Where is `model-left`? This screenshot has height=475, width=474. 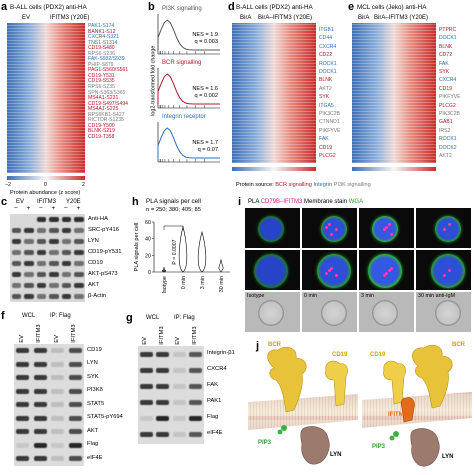 model-left is located at coordinates (303, 405).